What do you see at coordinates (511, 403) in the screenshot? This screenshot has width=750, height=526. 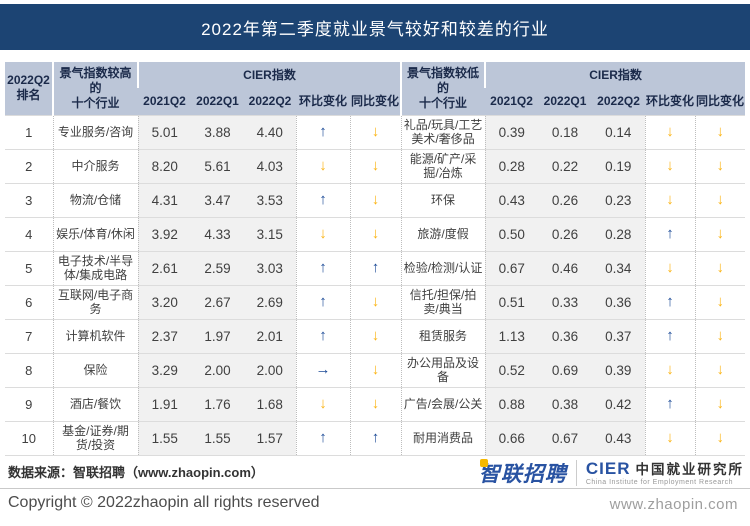 I see `cier-value-cell: 0.88` at bounding box center [511, 403].